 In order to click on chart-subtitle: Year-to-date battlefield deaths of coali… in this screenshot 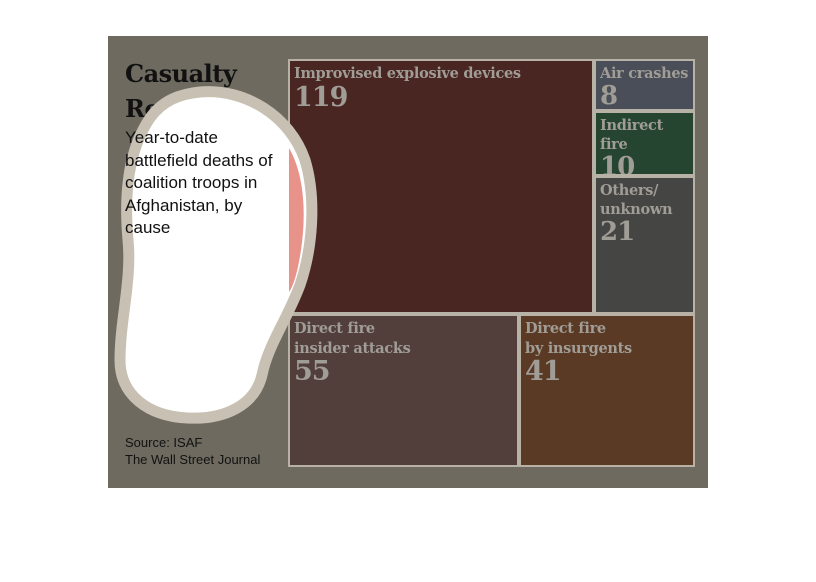, I will do `click(199, 183)`.